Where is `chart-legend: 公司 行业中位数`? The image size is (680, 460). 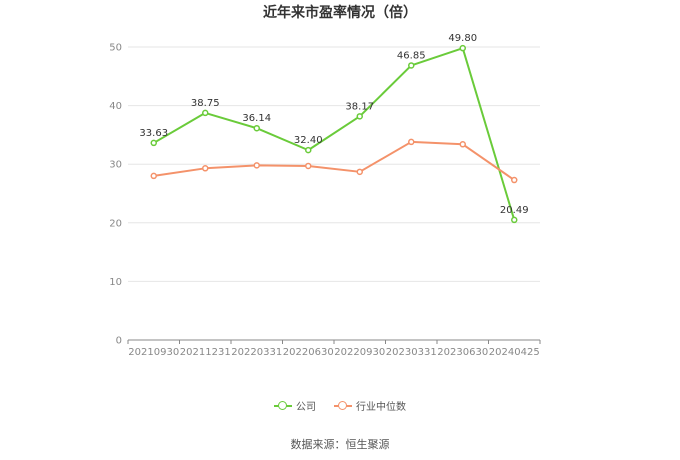
chart-legend: 公司 行业中位数 is located at coordinates (340, 405).